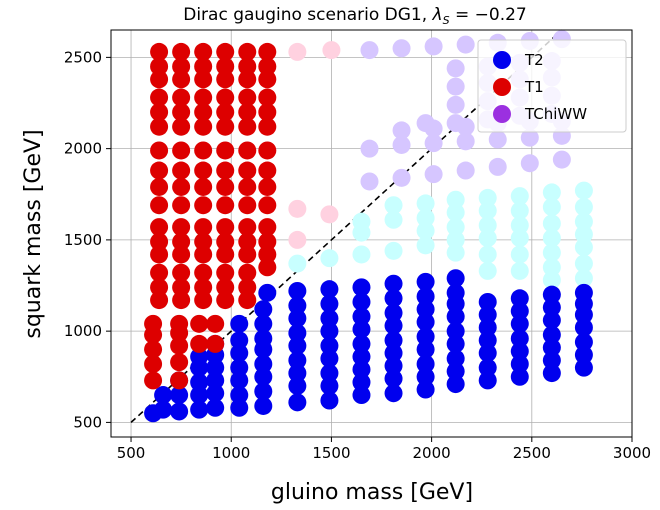 The image size is (660, 510). I want to click on legend-label: T1, so click(534, 87).